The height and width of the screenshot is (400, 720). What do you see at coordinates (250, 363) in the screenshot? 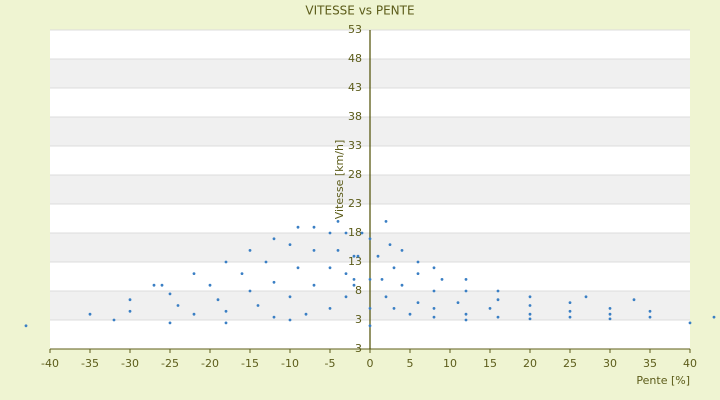
I see `x-tick-label: -15` at bounding box center [250, 363].